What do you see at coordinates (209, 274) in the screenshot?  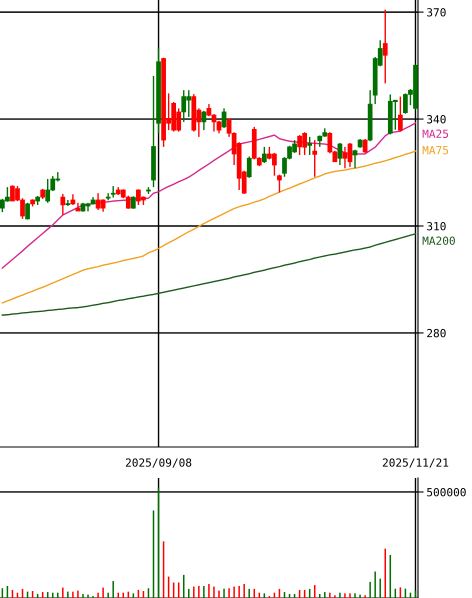 I see `line-series` at bounding box center [209, 274].